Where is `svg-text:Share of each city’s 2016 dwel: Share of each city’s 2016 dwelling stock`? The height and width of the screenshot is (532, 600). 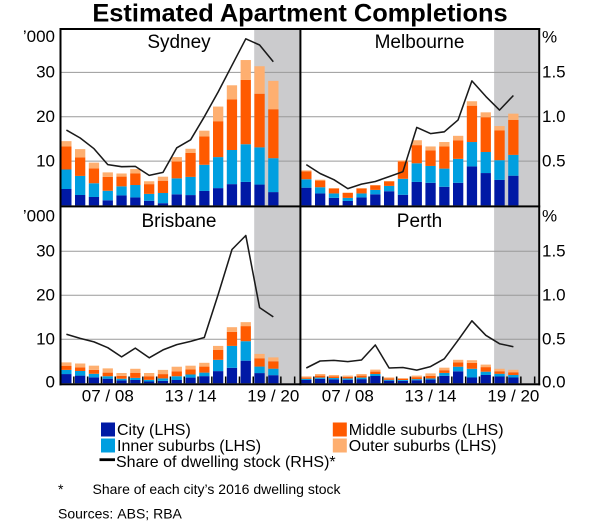
svg-text:Share of each city’s 2016 dwel: Share of each city’s 2016 dwelling stock is located at coordinates (217, 489).